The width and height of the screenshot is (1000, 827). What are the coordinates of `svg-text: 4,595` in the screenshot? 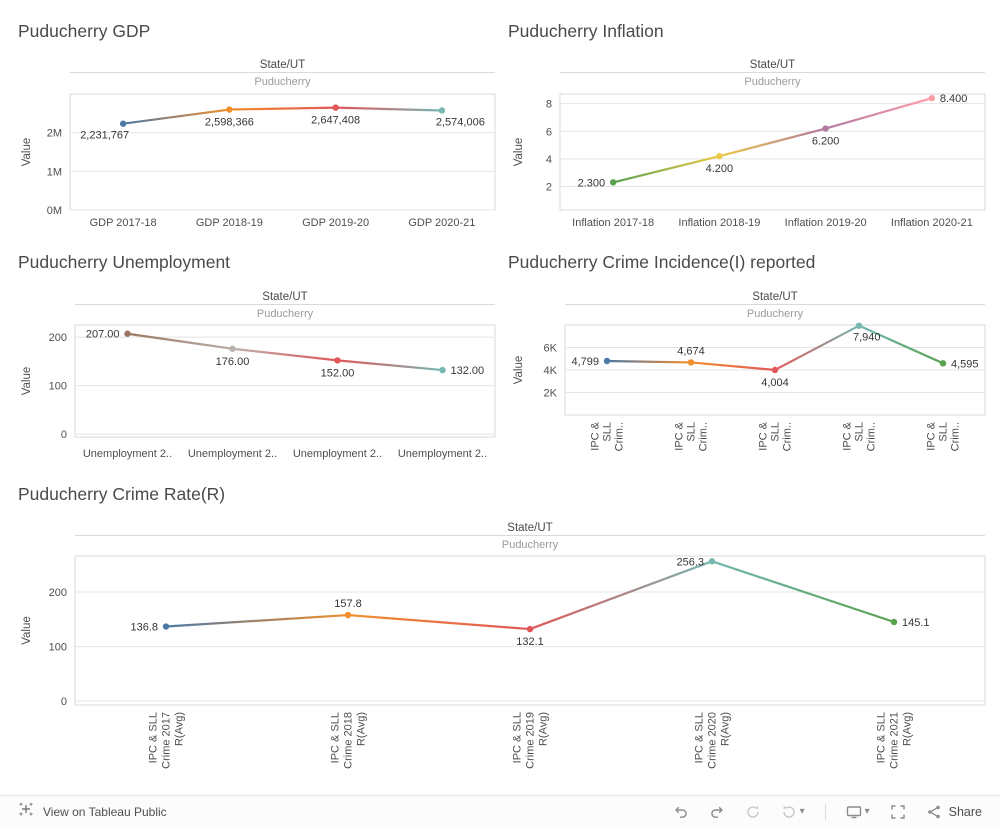 It's located at (965, 364).